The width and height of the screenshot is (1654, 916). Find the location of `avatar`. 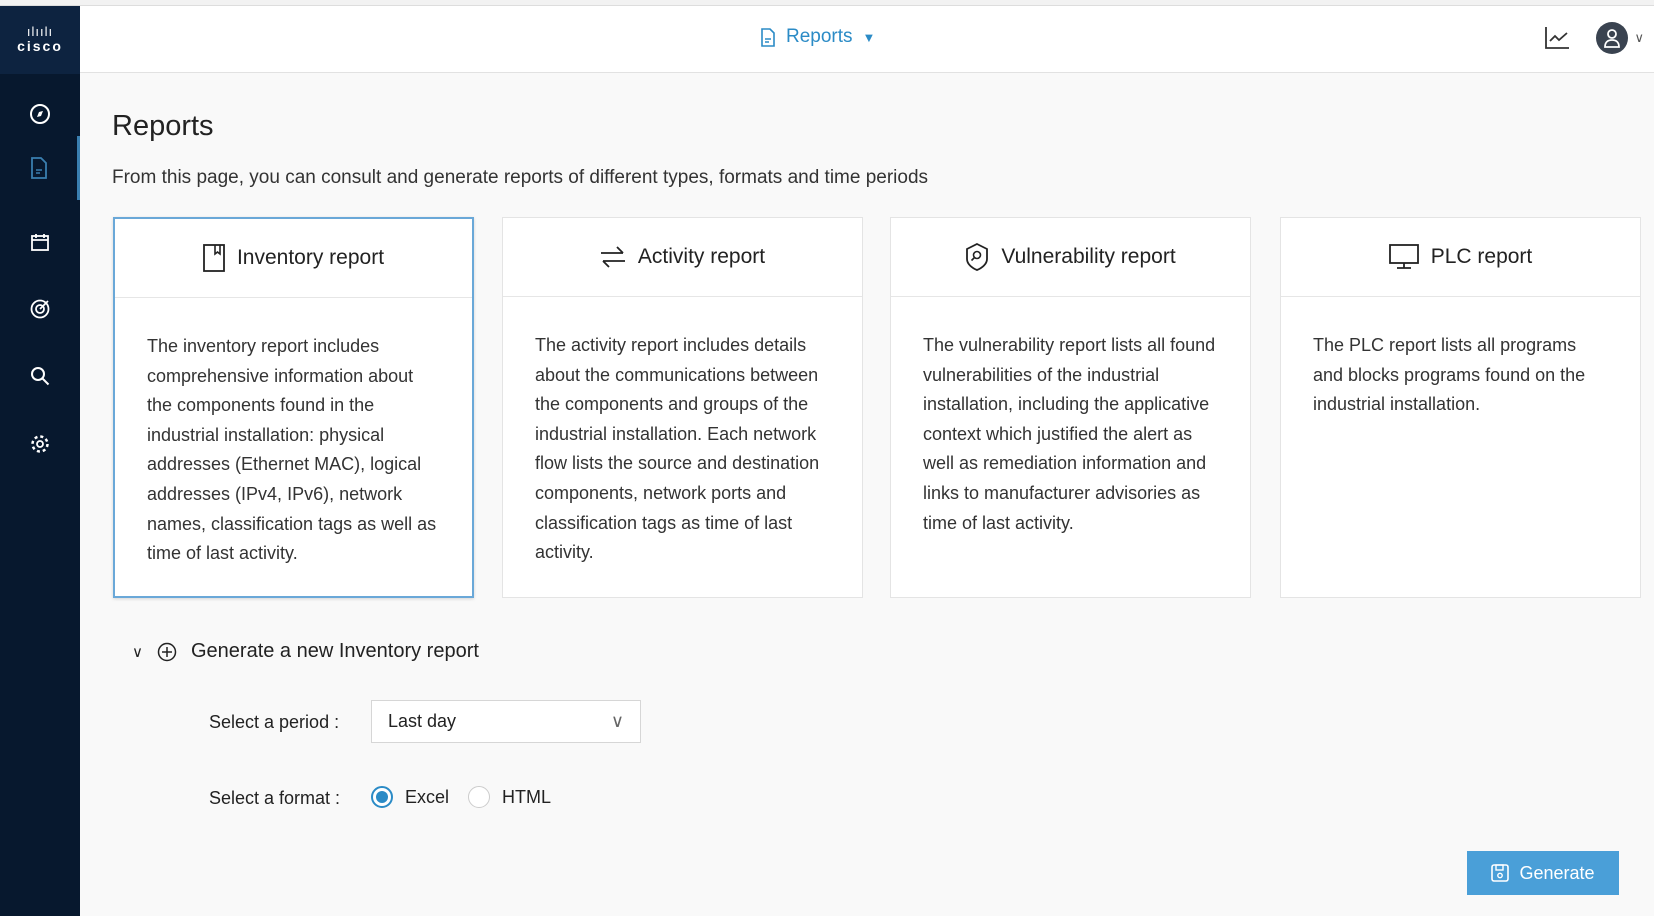

avatar is located at coordinates (1612, 38).